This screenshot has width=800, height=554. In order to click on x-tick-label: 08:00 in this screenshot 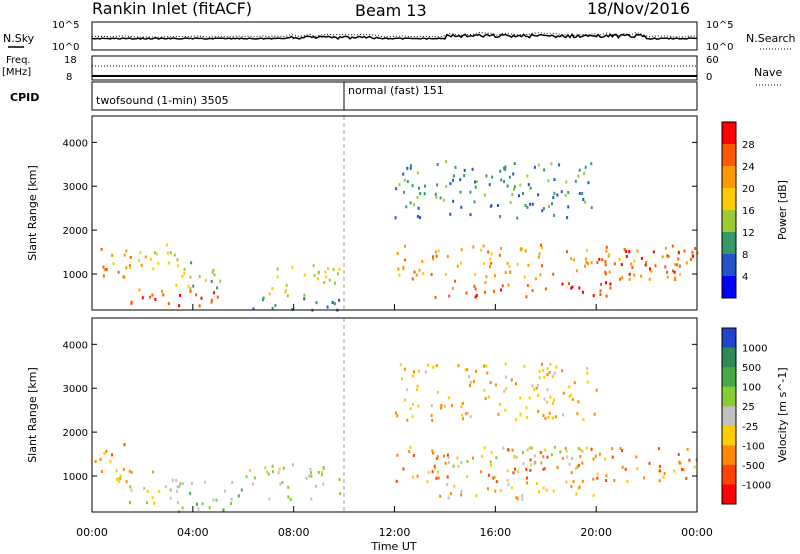, I will do `click(294, 532)`.